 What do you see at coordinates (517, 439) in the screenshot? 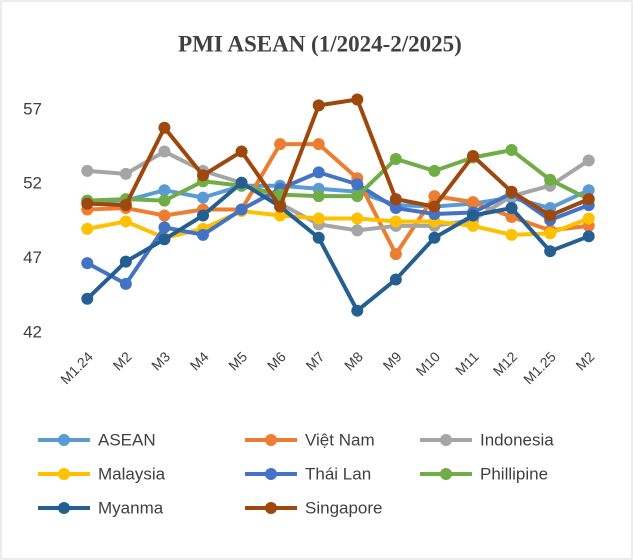
I see `legend-label: Indonesia` at bounding box center [517, 439].